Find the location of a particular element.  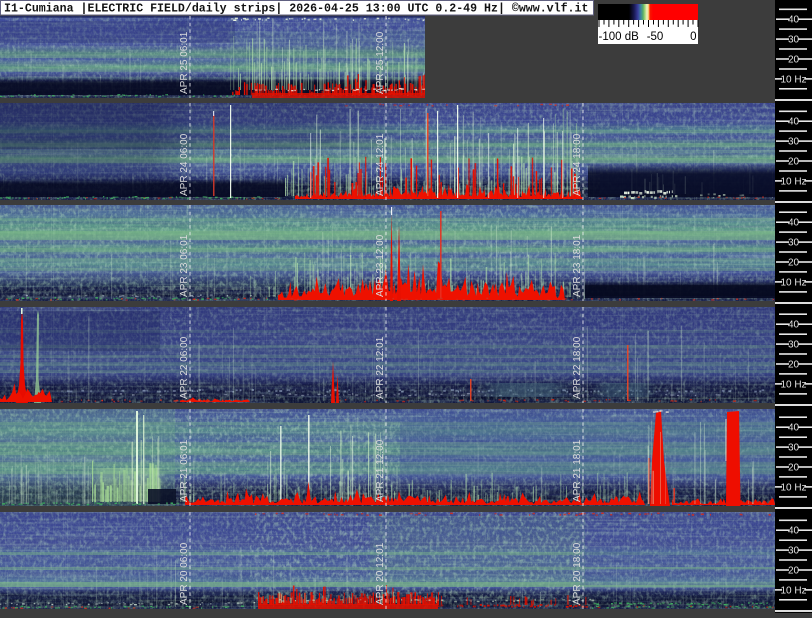

svg-text: APR 24 18:00 is located at coordinates (577, 164).